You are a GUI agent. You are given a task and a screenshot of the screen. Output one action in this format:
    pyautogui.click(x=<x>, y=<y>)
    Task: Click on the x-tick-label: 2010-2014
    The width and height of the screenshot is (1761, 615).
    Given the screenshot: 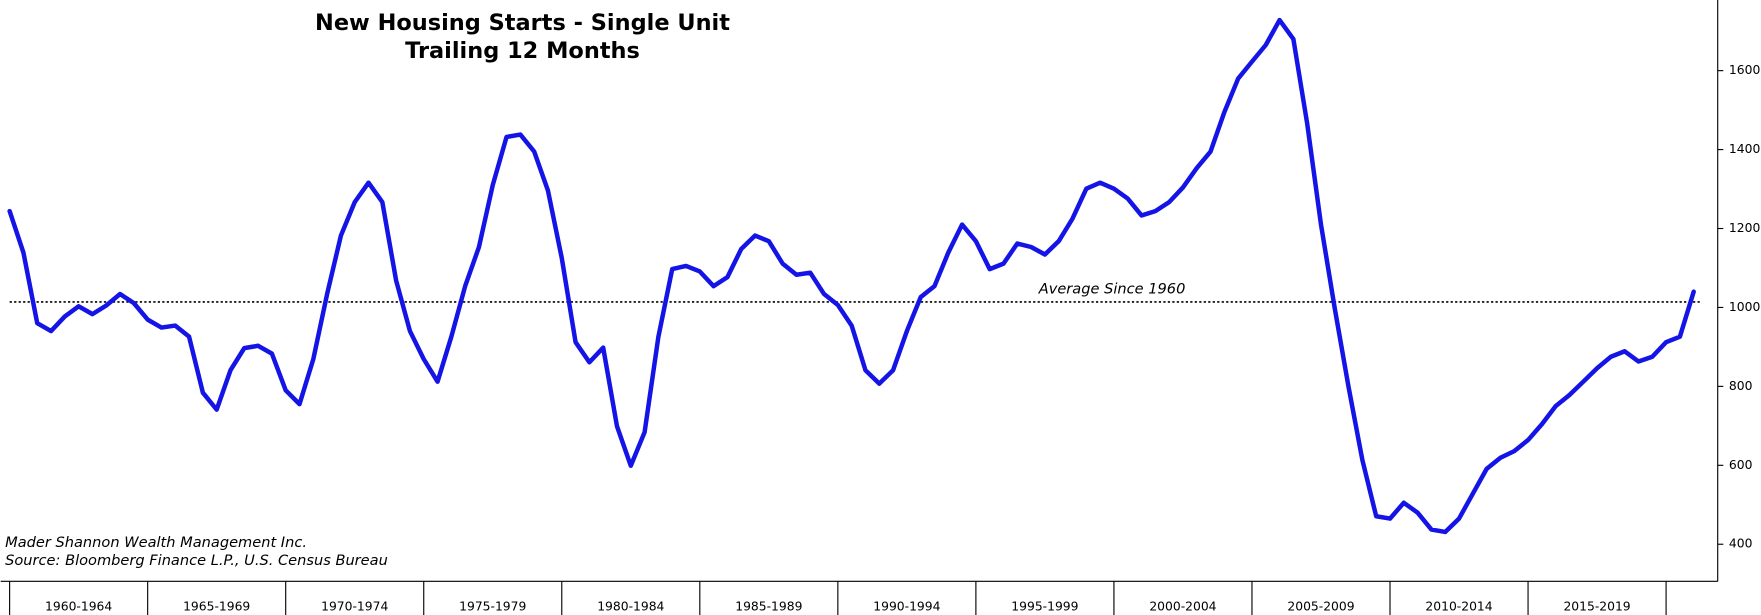 What is the action you would take?
    pyautogui.click(x=1458, y=607)
    